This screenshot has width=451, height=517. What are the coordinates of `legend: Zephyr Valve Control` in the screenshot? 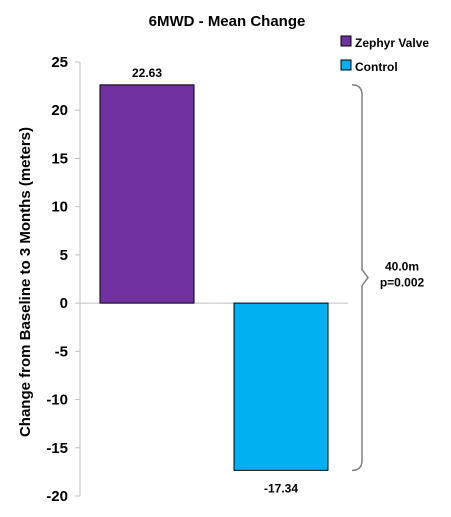 It's located at (384, 54).